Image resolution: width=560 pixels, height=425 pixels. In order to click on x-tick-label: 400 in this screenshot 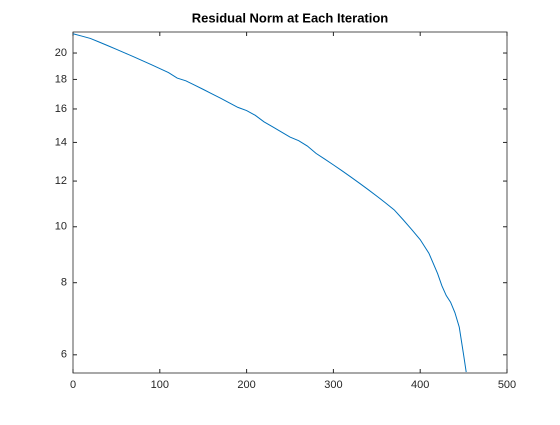, I will do `click(420, 385)`.